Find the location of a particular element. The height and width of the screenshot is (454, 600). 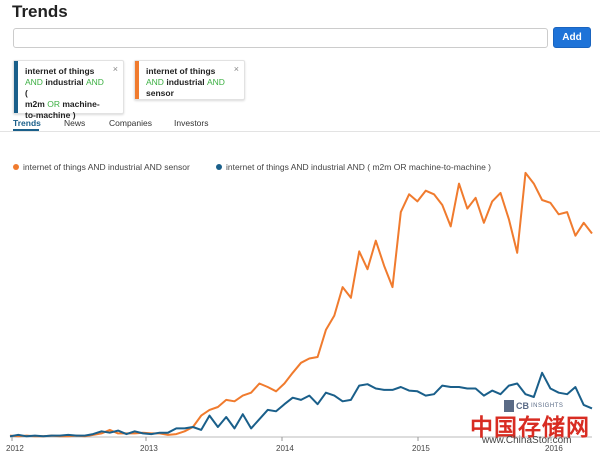

x-tick-label: 2013 is located at coordinates (149, 448).